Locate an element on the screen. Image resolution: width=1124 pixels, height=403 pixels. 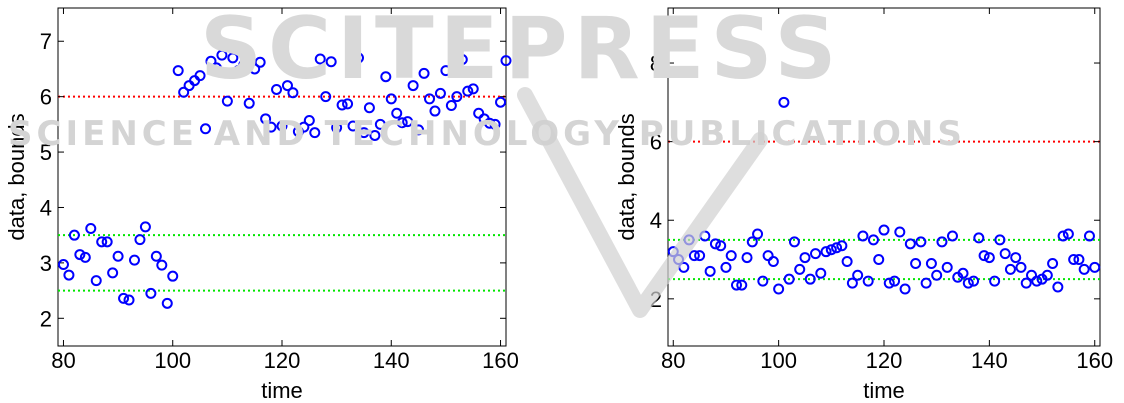
y-axis-label: data, bounds is located at coordinates (16, 176).